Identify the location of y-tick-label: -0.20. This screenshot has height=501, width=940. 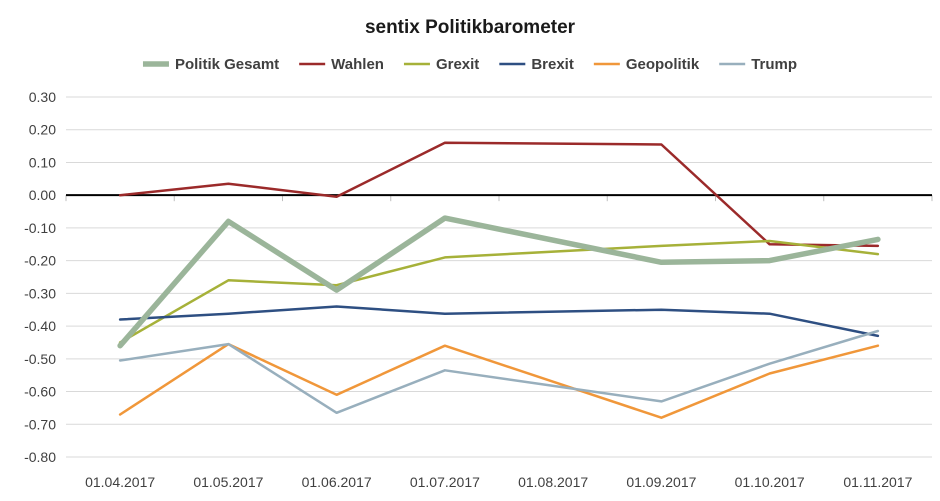
(40, 261).